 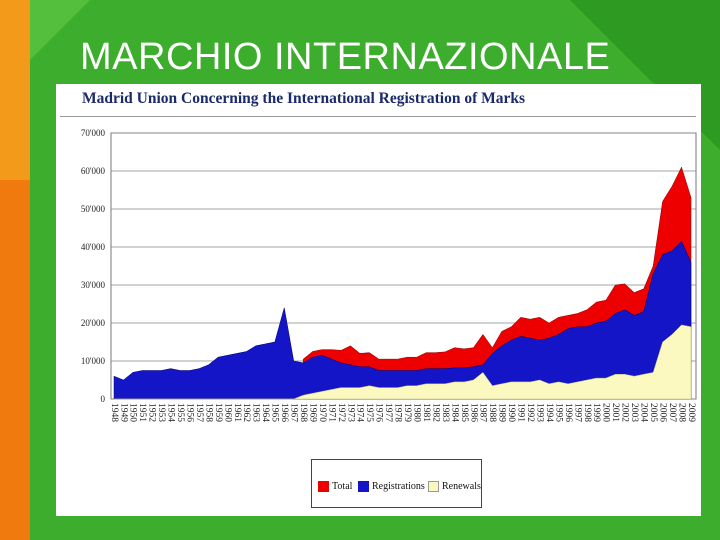 I want to click on legend-label-total: Total, so click(x=342, y=486).